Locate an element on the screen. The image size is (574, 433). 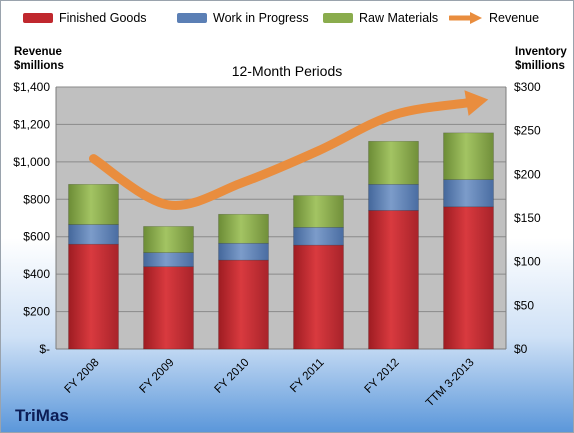
legend-item-revenue: Revenue is located at coordinates (494, 18).